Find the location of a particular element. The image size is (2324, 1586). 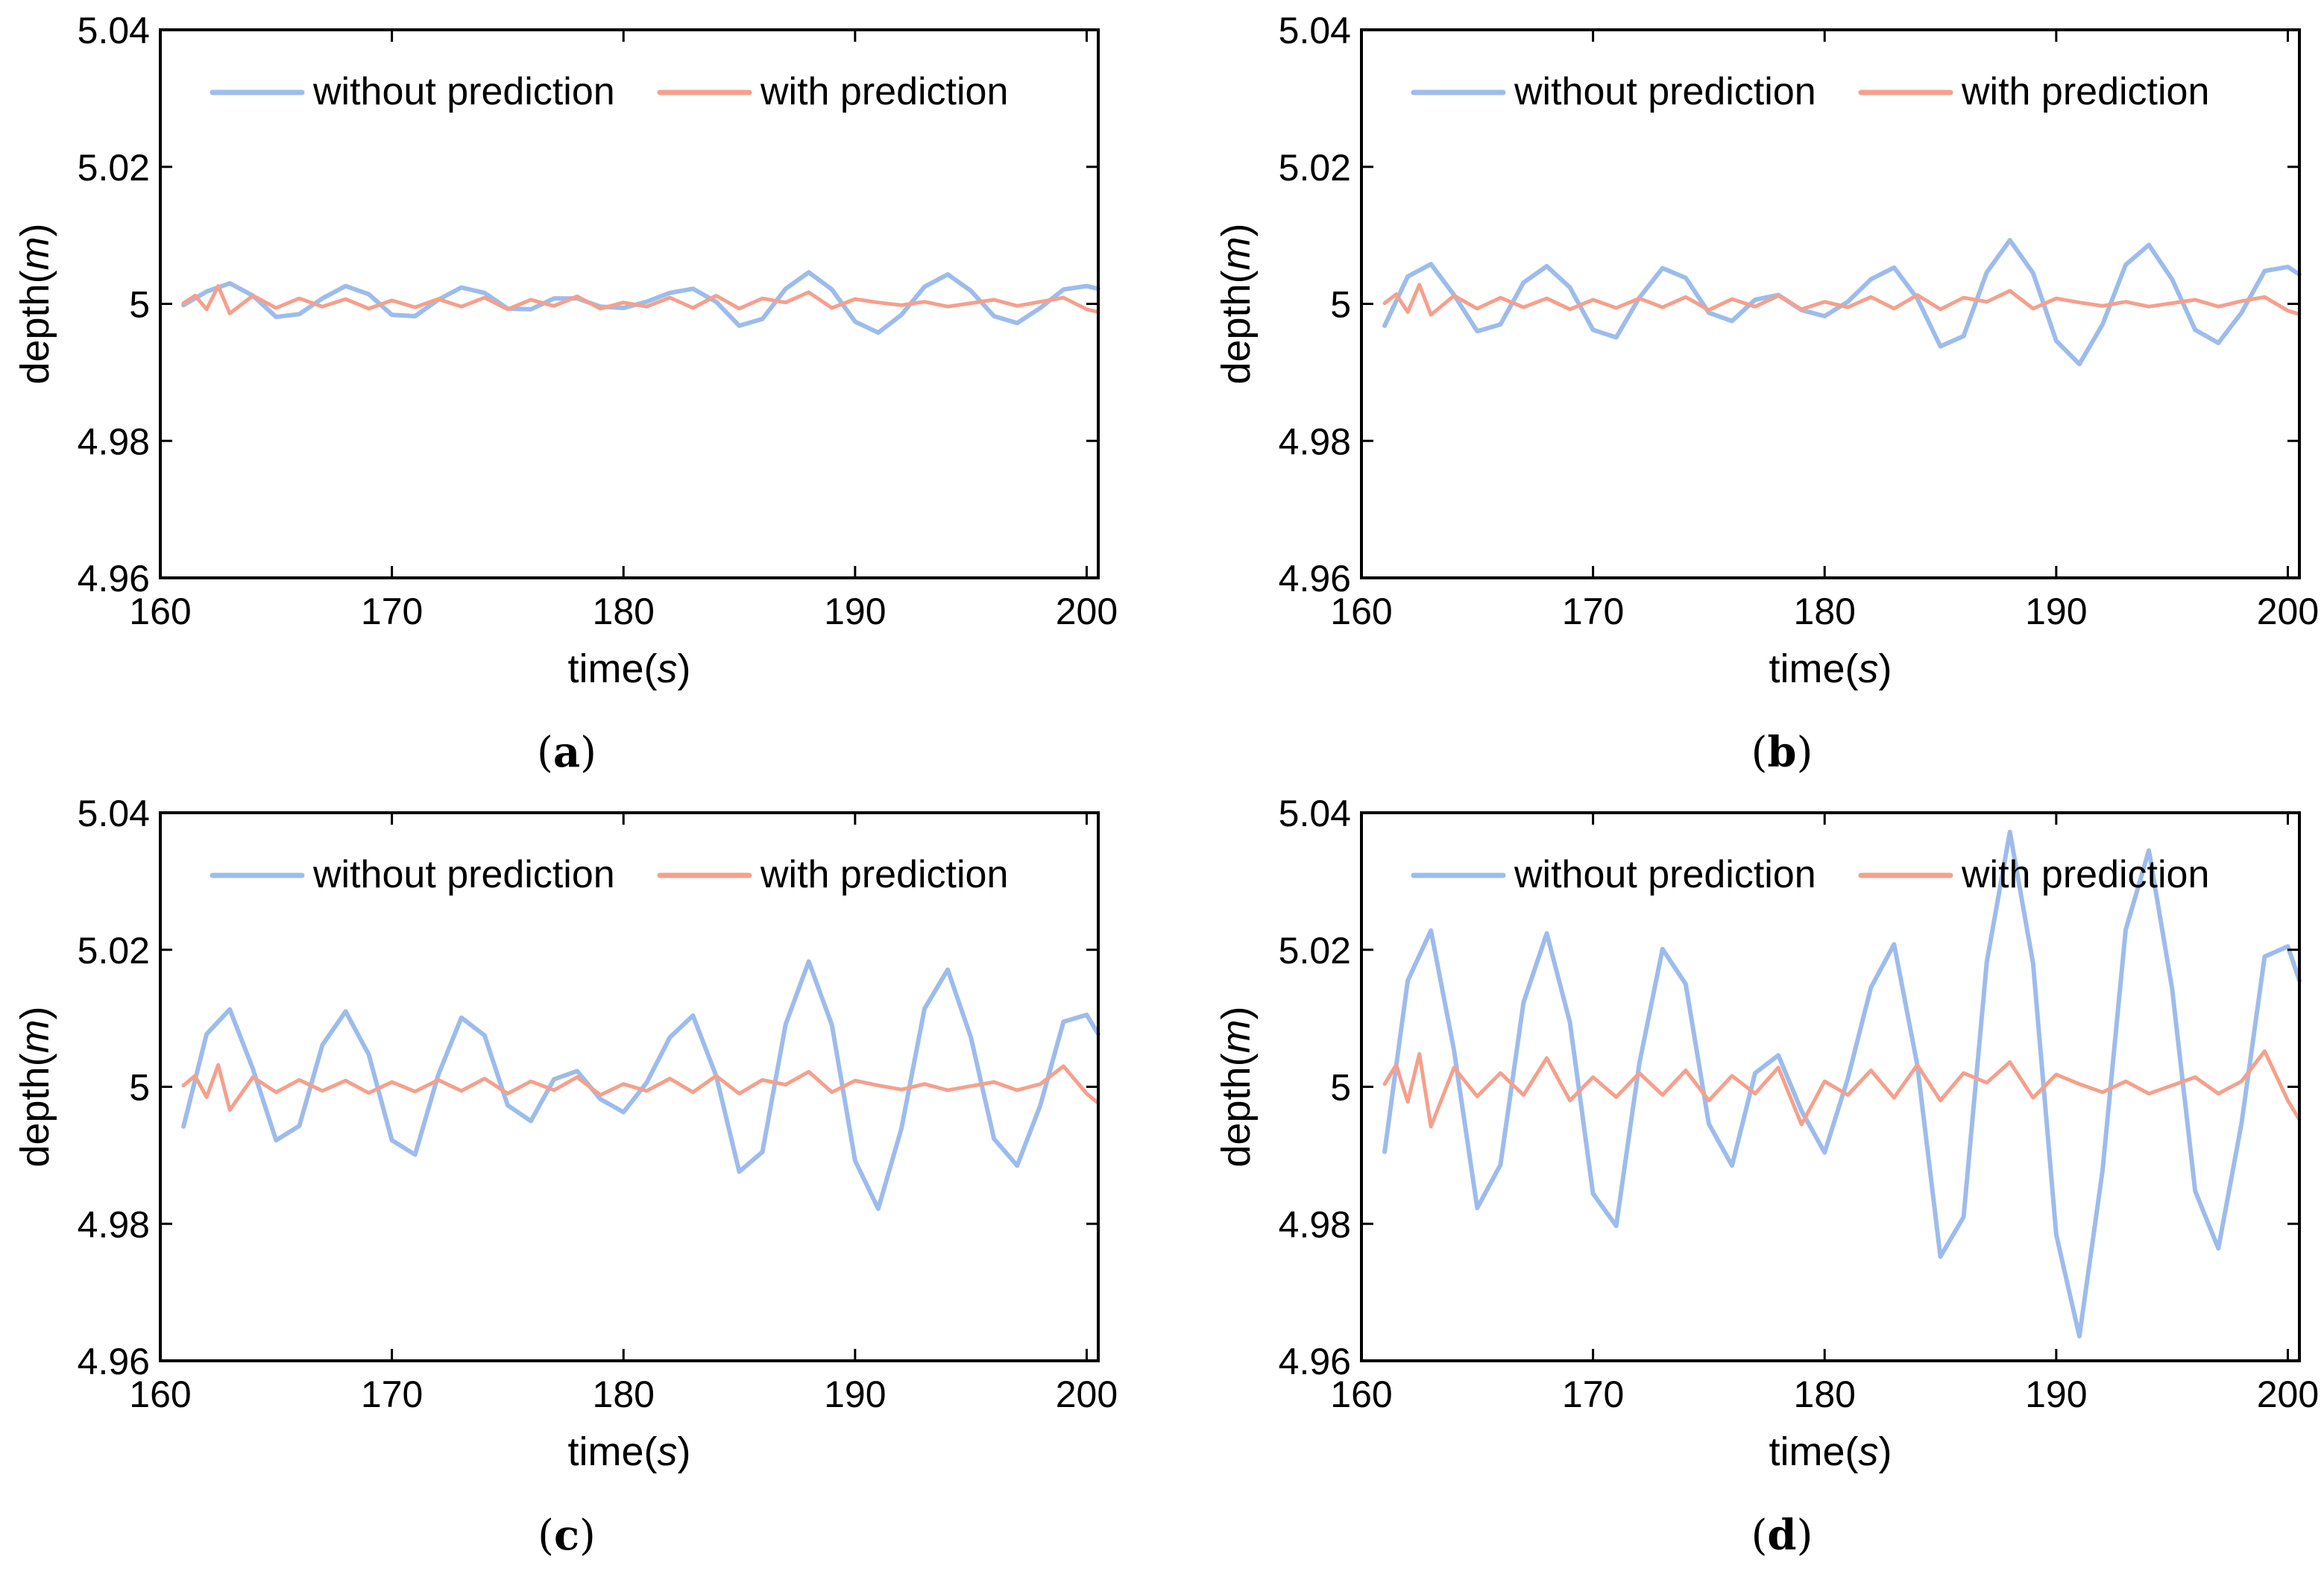

chart-d-y-tick-label: 5 is located at coordinates (1340, 1088).